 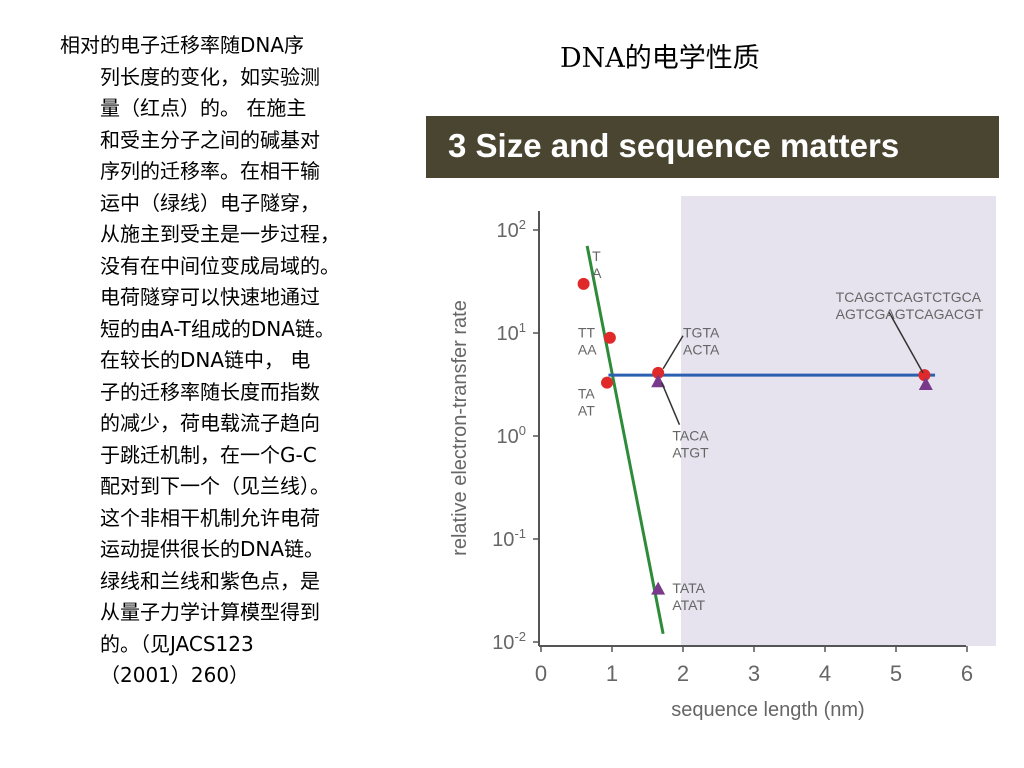 I want to click on sequence-annotation: TATA, so click(x=688, y=588).